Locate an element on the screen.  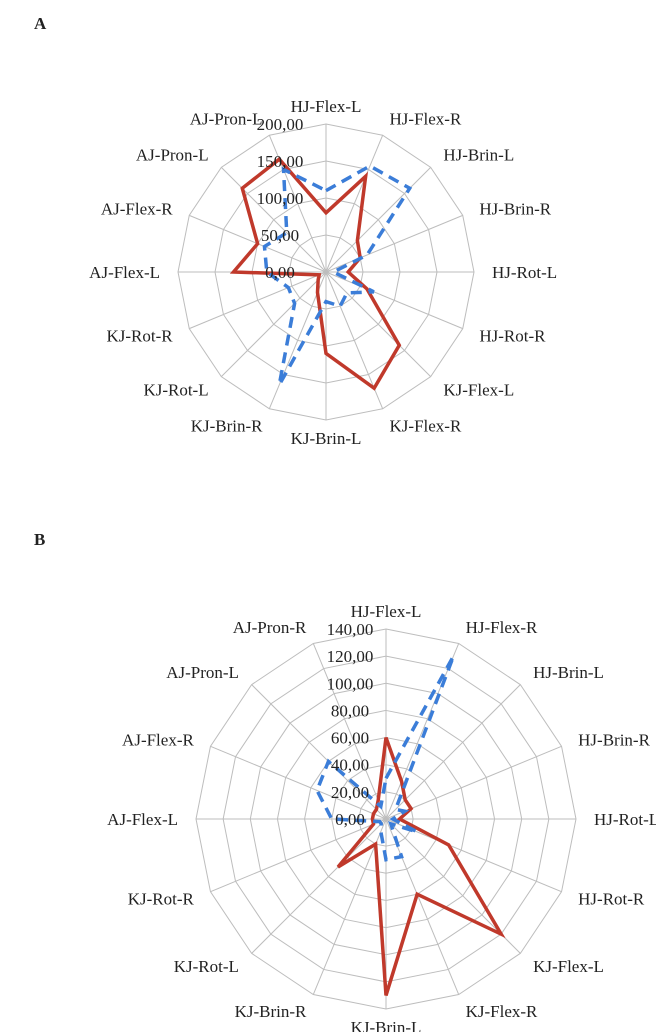
axis-tick-label: 40,00 is located at coordinates (350, 765).